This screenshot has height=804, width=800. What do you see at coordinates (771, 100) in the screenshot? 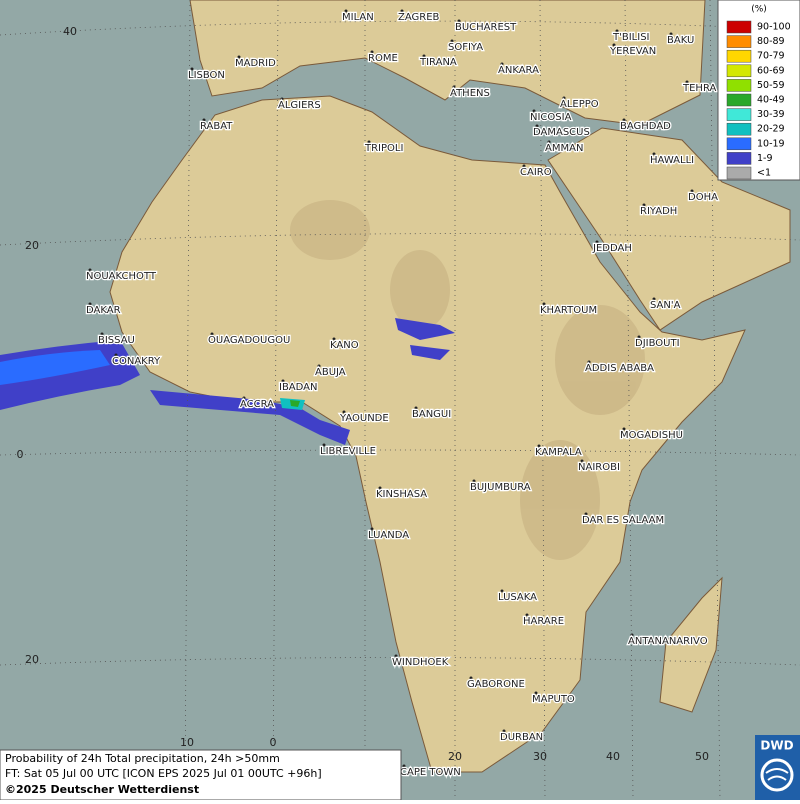
I see `legend-label: 40-49` at bounding box center [771, 100].